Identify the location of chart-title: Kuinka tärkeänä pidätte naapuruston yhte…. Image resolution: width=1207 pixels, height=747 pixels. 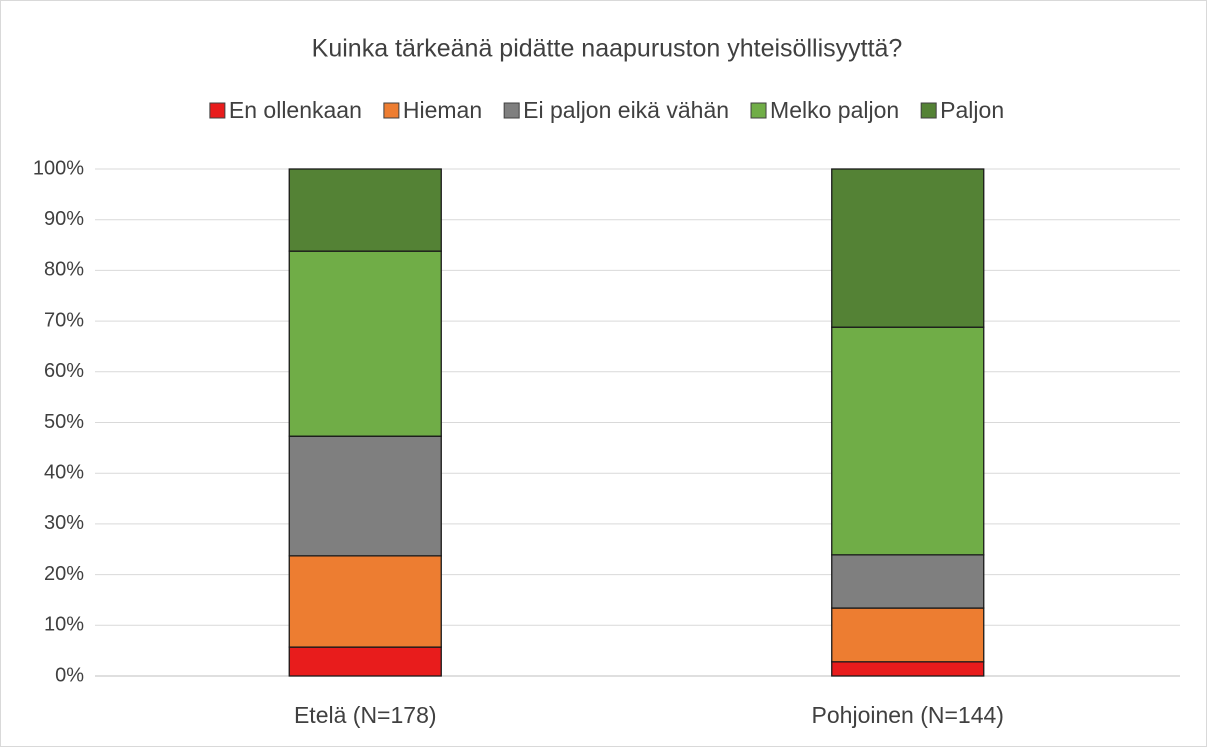
(607, 49).